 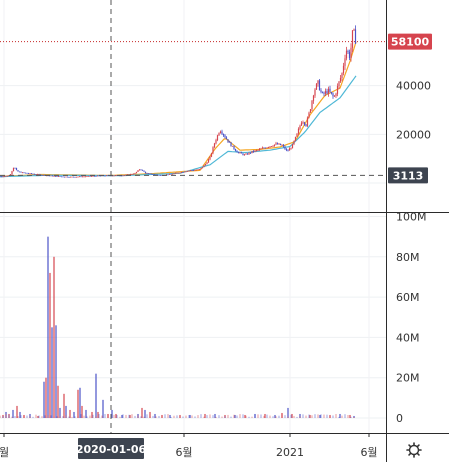 I want to click on time-tick-label: 월, so click(x=4, y=452).